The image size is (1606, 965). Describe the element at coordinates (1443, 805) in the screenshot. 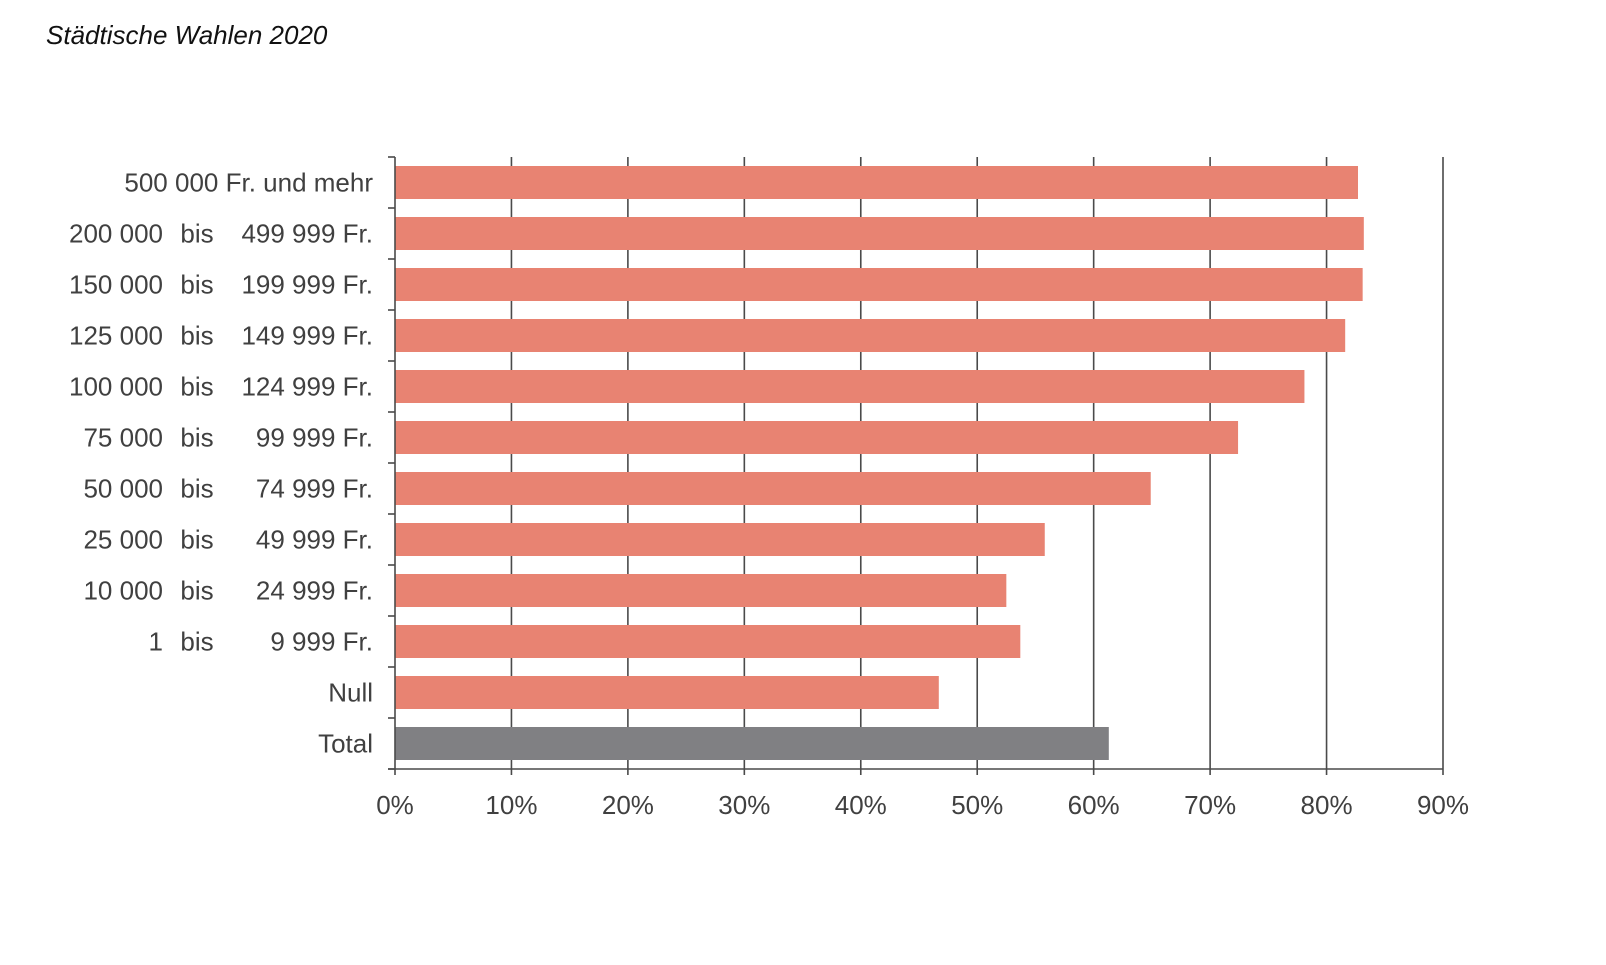

I see `x-tick-label: 90%` at that location.